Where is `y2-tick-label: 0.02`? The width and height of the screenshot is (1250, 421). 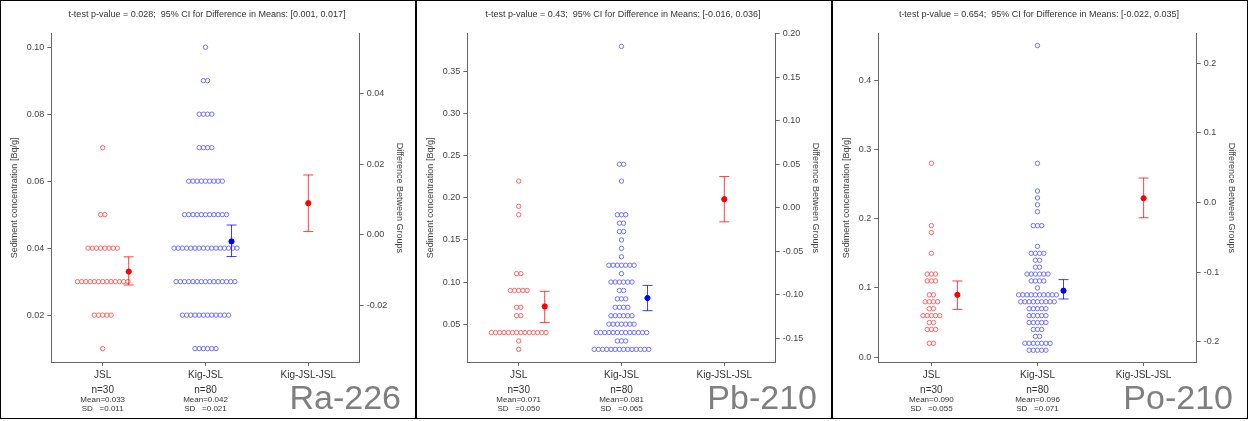
y2-tick-label: 0.02 is located at coordinates (375, 163).